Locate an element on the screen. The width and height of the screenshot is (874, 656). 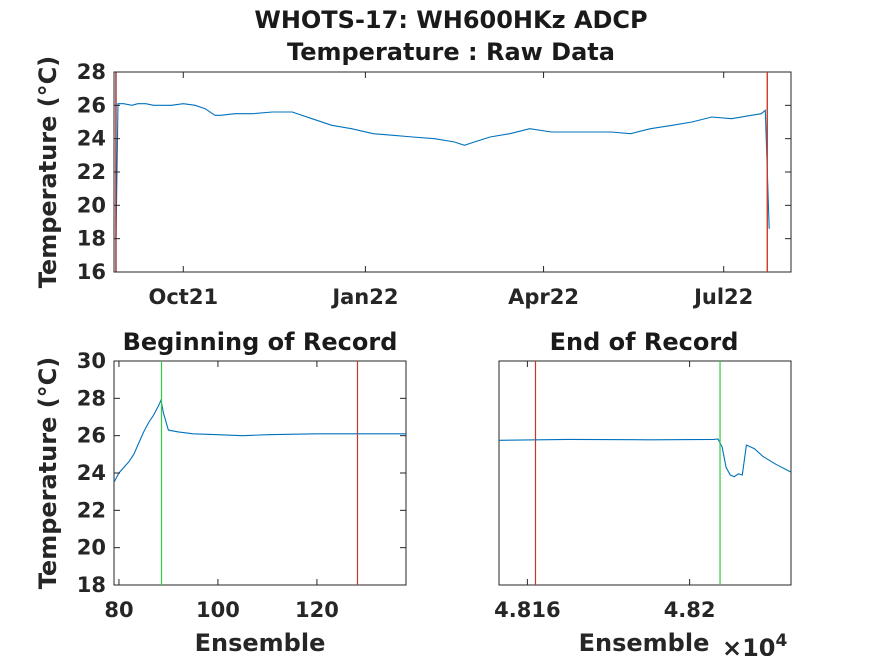
begin-ylabel: Temperature (°C) is located at coordinates (48, 473).